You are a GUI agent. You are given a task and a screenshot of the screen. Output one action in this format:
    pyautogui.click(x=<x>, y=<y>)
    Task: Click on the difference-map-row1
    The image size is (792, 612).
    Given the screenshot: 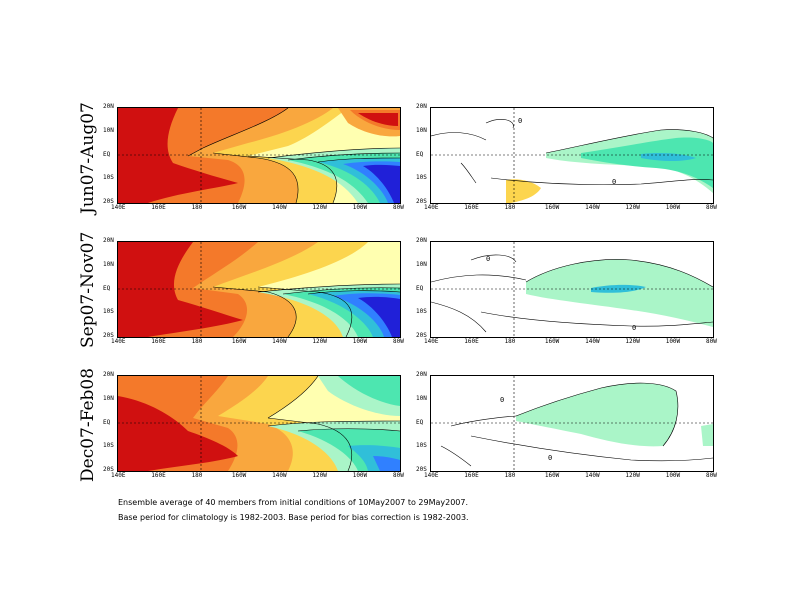 What is the action you would take?
    pyautogui.click(x=572, y=155)
    